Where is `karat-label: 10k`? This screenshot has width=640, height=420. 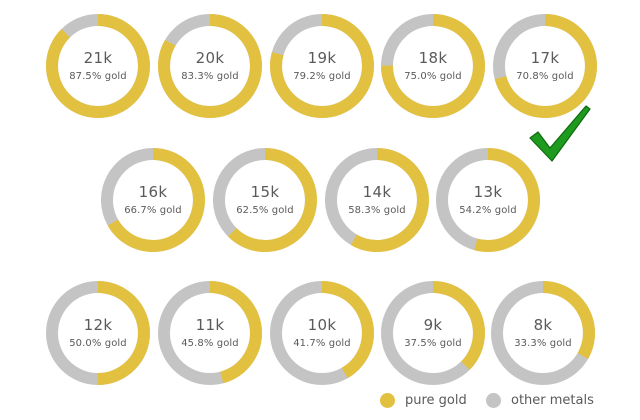
karat-label: 10k is located at coordinates (322, 324).